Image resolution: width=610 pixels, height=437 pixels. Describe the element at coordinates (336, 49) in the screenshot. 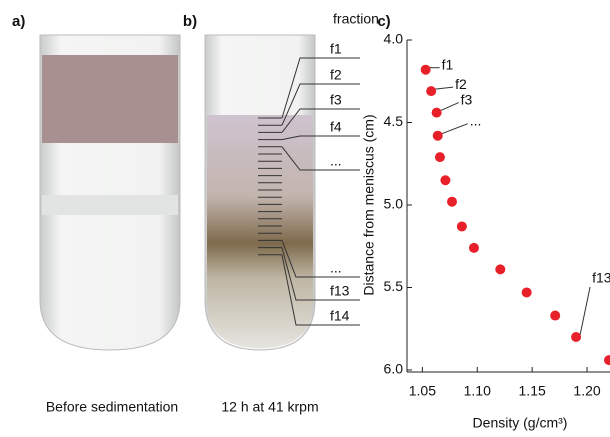

I see `fraction-label: f1` at that location.